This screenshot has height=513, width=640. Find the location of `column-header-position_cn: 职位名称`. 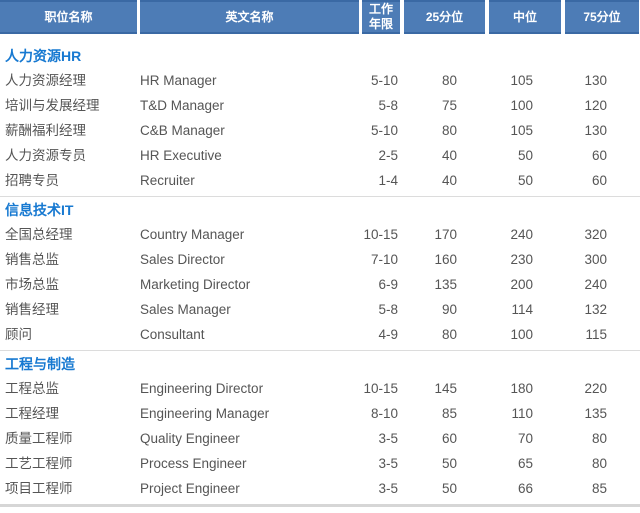

column-header-position_cn: 职位名称 is located at coordinates (68, 17).